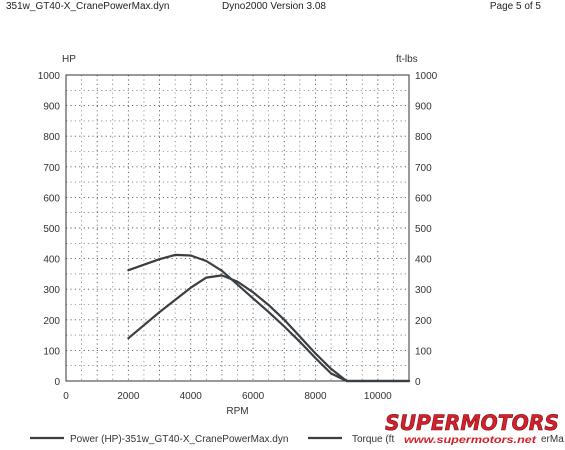 The image size is (565, 450). Describe the element at coordinates (418, 382) in the screenshot. I see `y-right-tick-label: 0` at that location.